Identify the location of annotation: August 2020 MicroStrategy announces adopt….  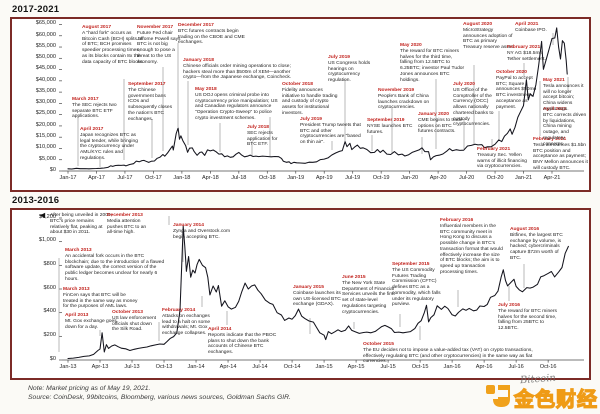
(490, 36).